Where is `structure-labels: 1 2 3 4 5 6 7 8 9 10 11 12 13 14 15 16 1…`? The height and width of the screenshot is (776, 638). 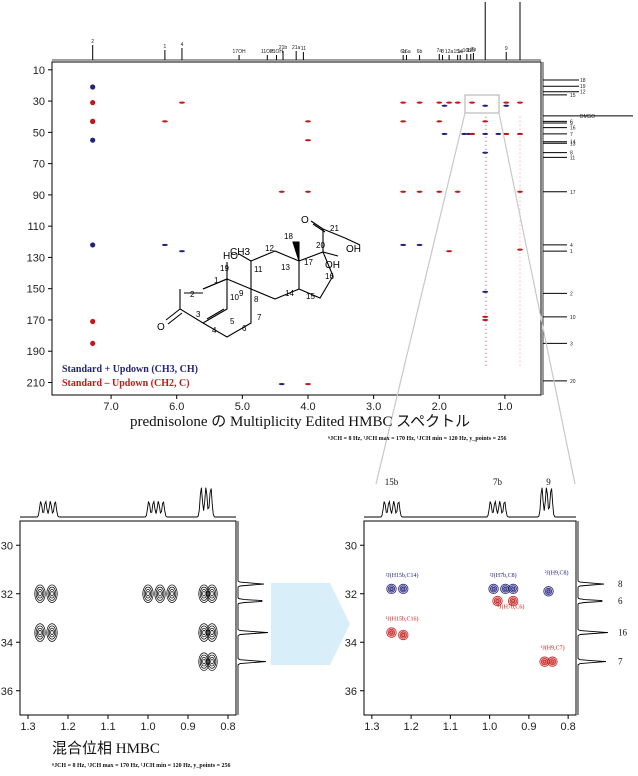 structure-labels: 1 2 3 4 5 6 7 8 9 10 11 12 13 14 15 16 1… is located at coordinates (259, 275).